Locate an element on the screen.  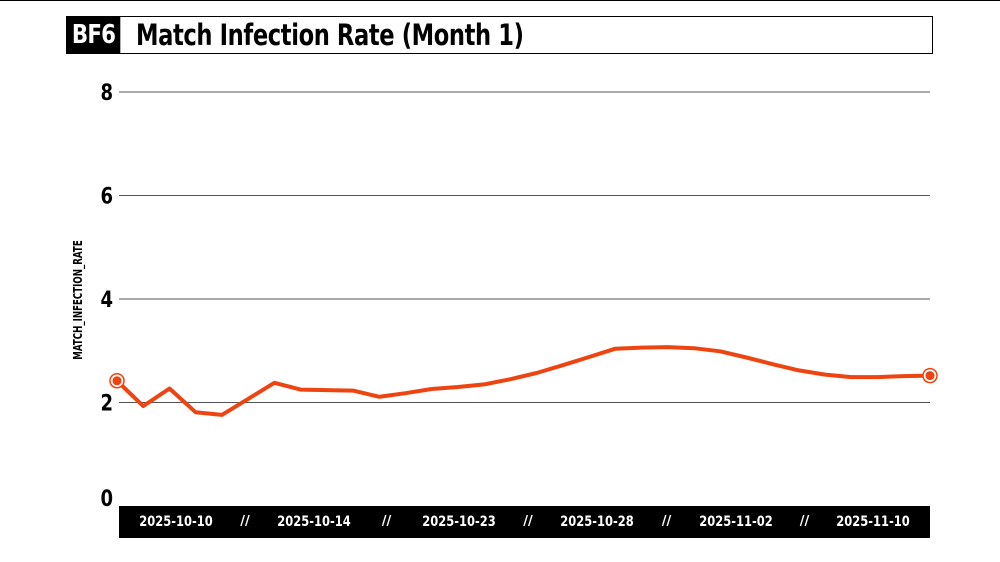
top-border-line is located at coordinates (500, 0).